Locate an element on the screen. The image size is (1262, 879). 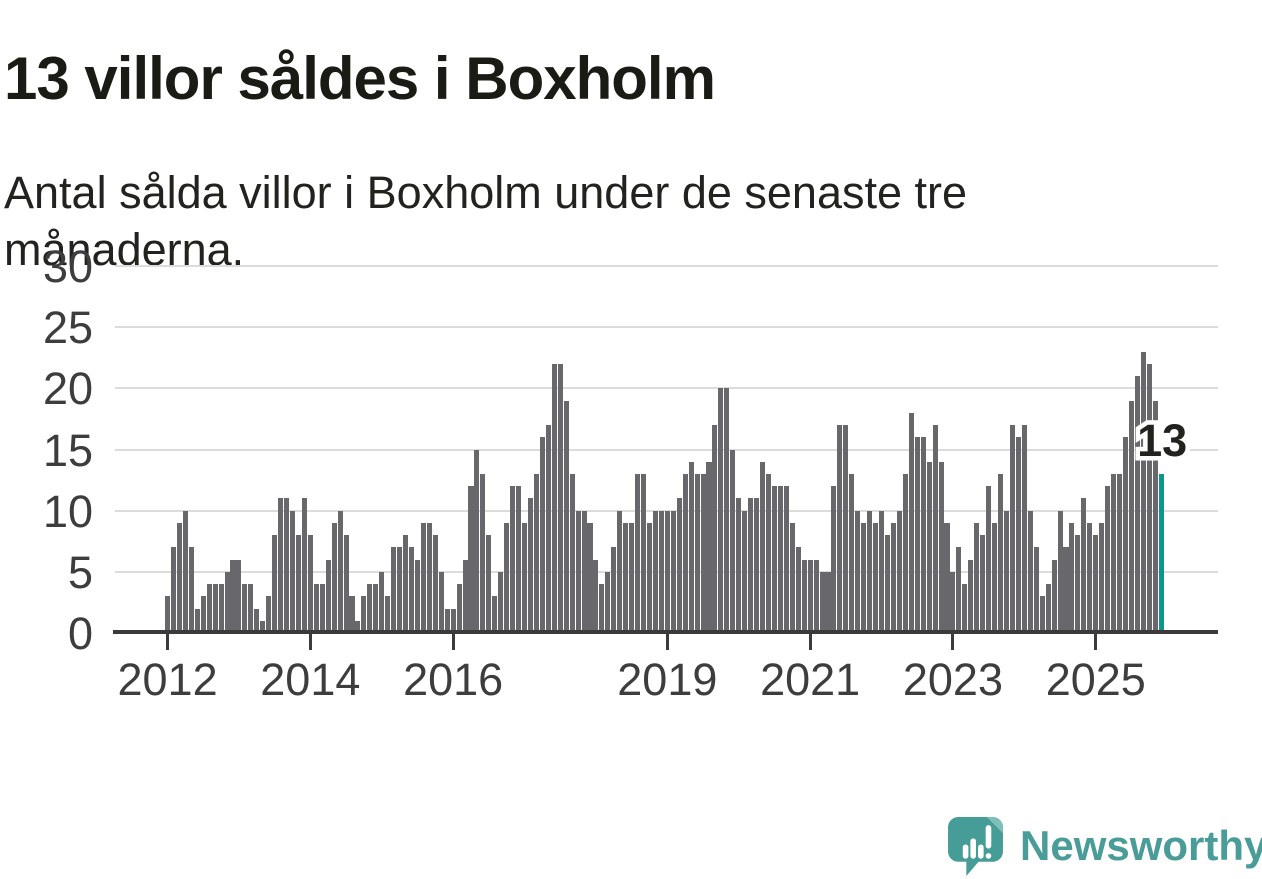
x-axis-tick-2014 is located at coordinates (310, 642).